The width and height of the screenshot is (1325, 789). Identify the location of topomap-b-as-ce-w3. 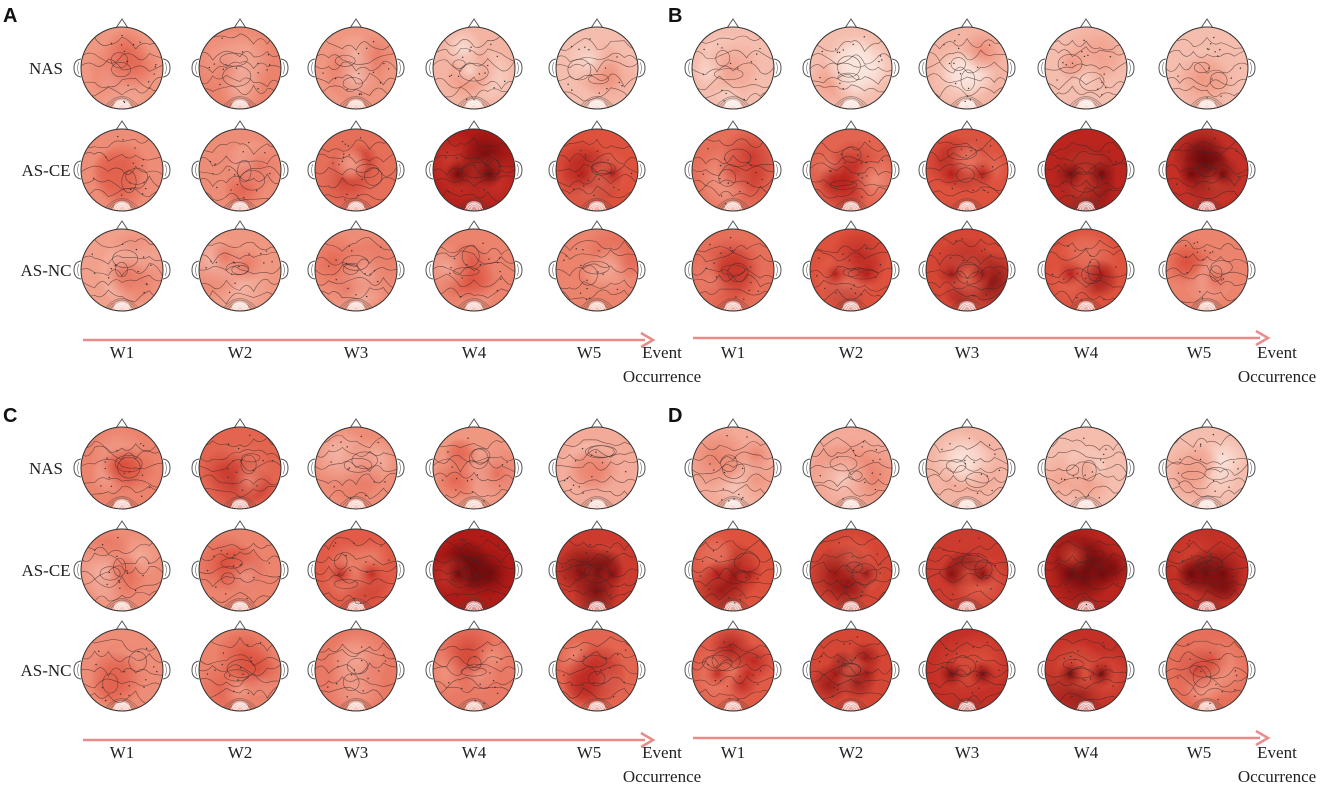
(967, 166).